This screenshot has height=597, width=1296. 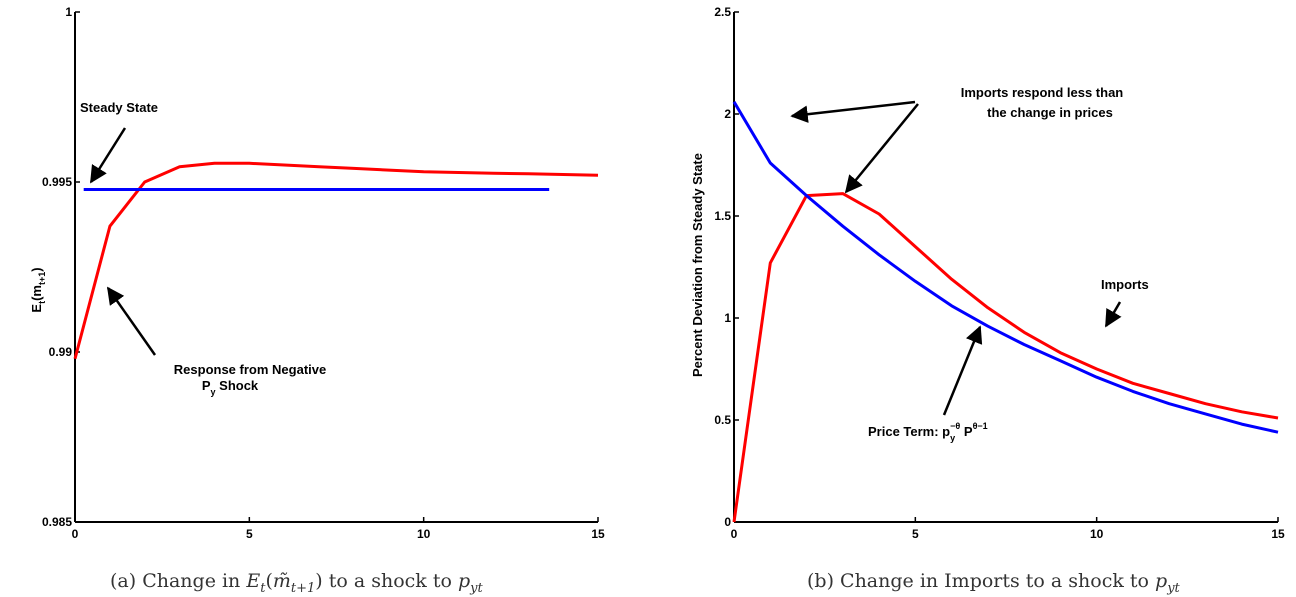 I want to click on price-term-arrow, so click(x=962, y=370).